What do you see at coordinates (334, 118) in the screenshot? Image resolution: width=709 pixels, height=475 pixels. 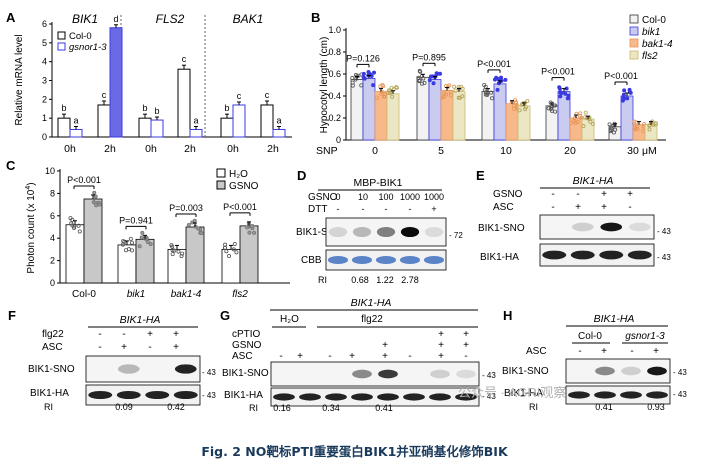 I see `y-tick-label: 0.2` at bounding box center [334, 118].